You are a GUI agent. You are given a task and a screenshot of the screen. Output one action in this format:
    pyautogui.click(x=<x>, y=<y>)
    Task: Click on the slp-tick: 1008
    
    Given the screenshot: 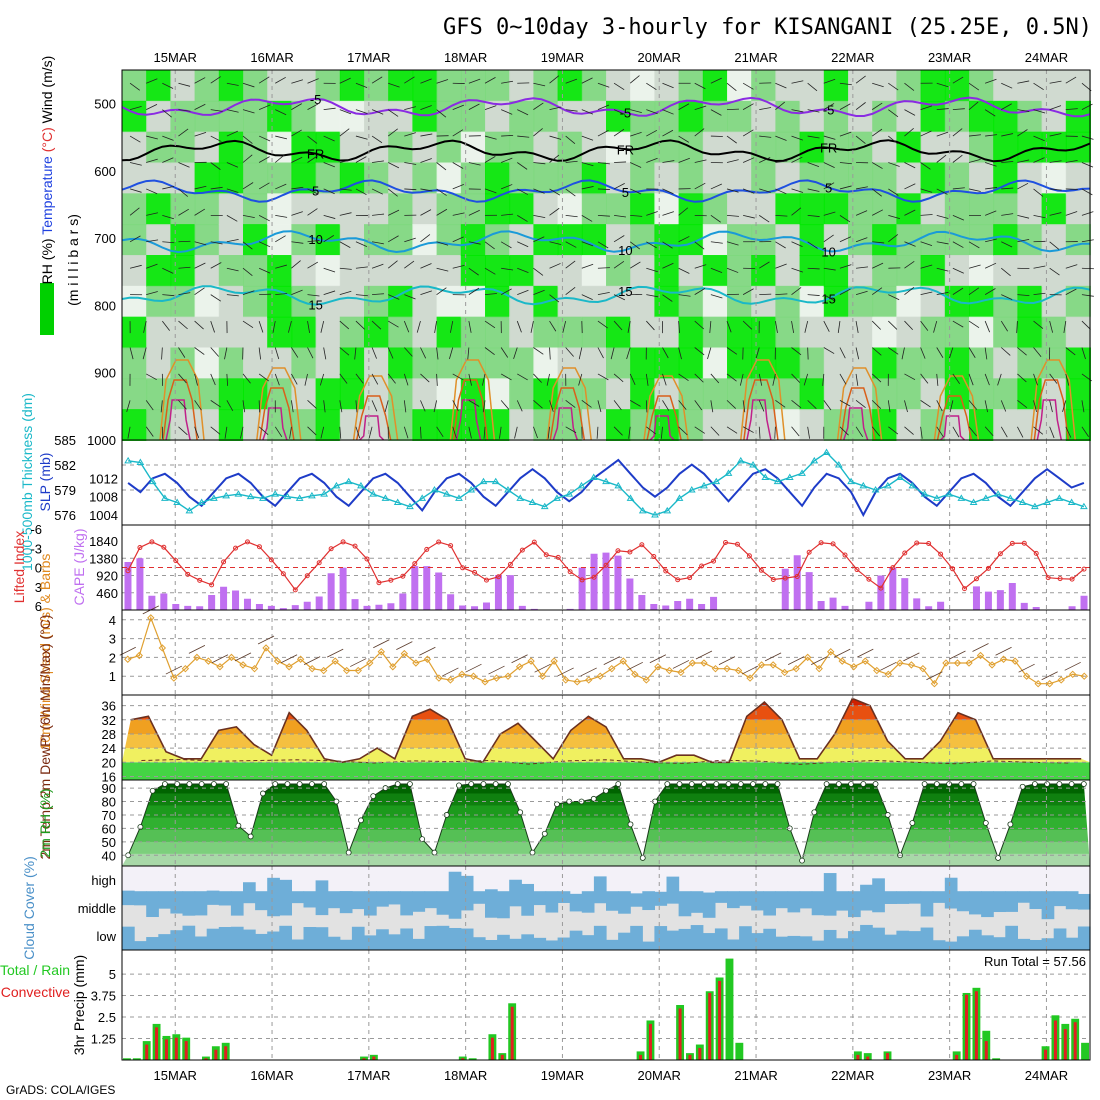 What is the action you would take?
    pyautogui.click(x=103, y=497)
    